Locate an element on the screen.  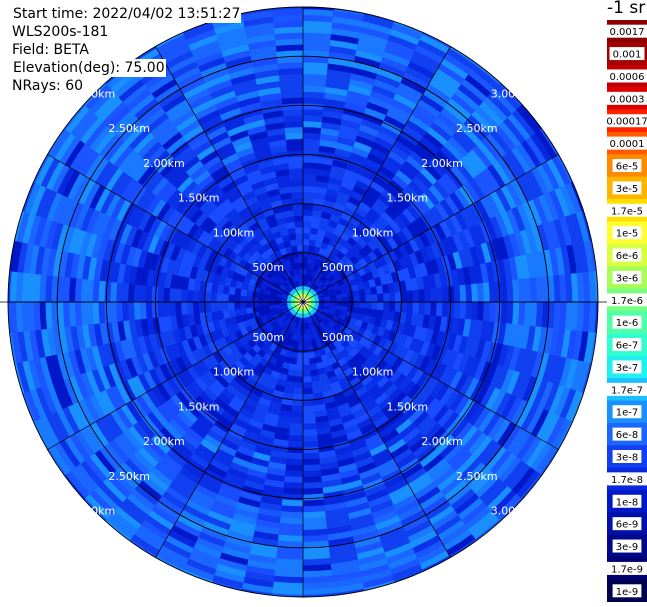
colorbar-label: 0.0001 is located at coordinates (627, 144).